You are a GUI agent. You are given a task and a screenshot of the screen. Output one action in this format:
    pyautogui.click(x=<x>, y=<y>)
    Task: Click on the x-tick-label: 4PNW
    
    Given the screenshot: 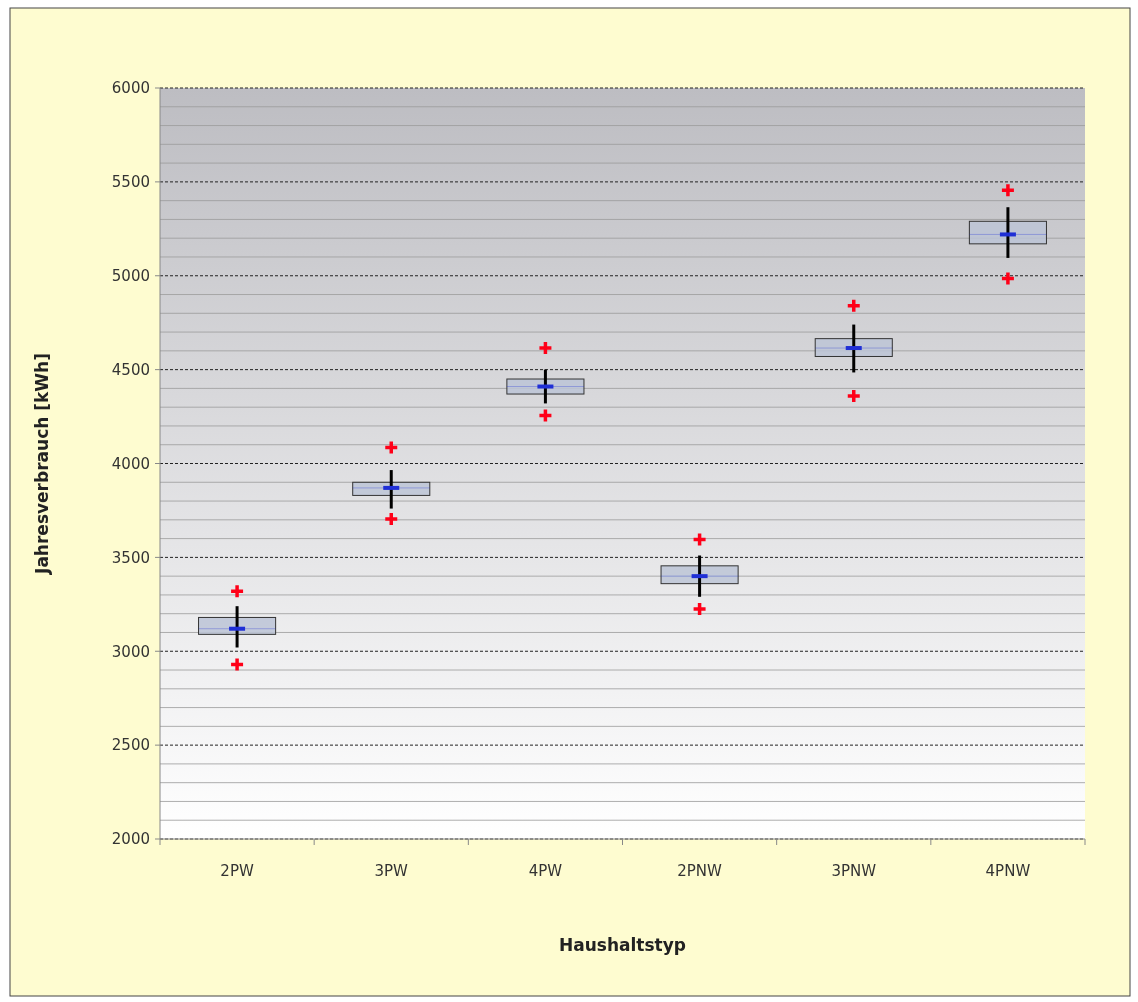 What is the action you would take?
    pyautogui.click(x=1008, y=871)
    